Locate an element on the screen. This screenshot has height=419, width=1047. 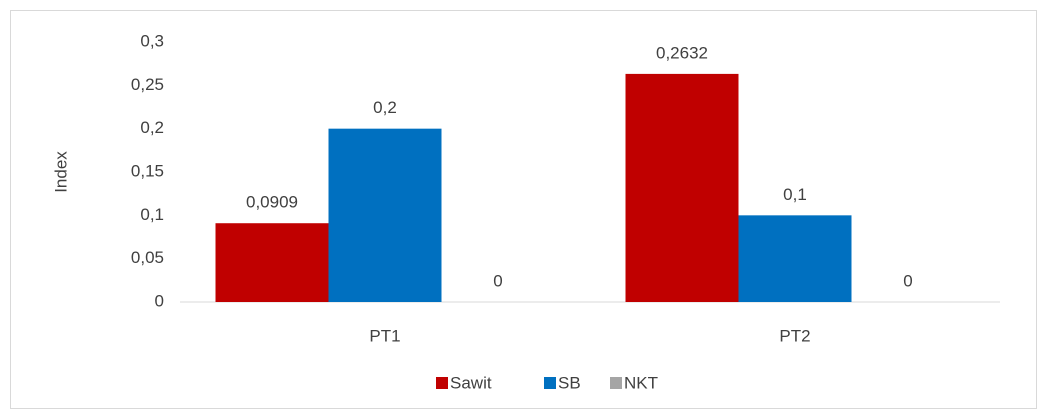
legend-label: NKT is located at coordinates (641, 382).